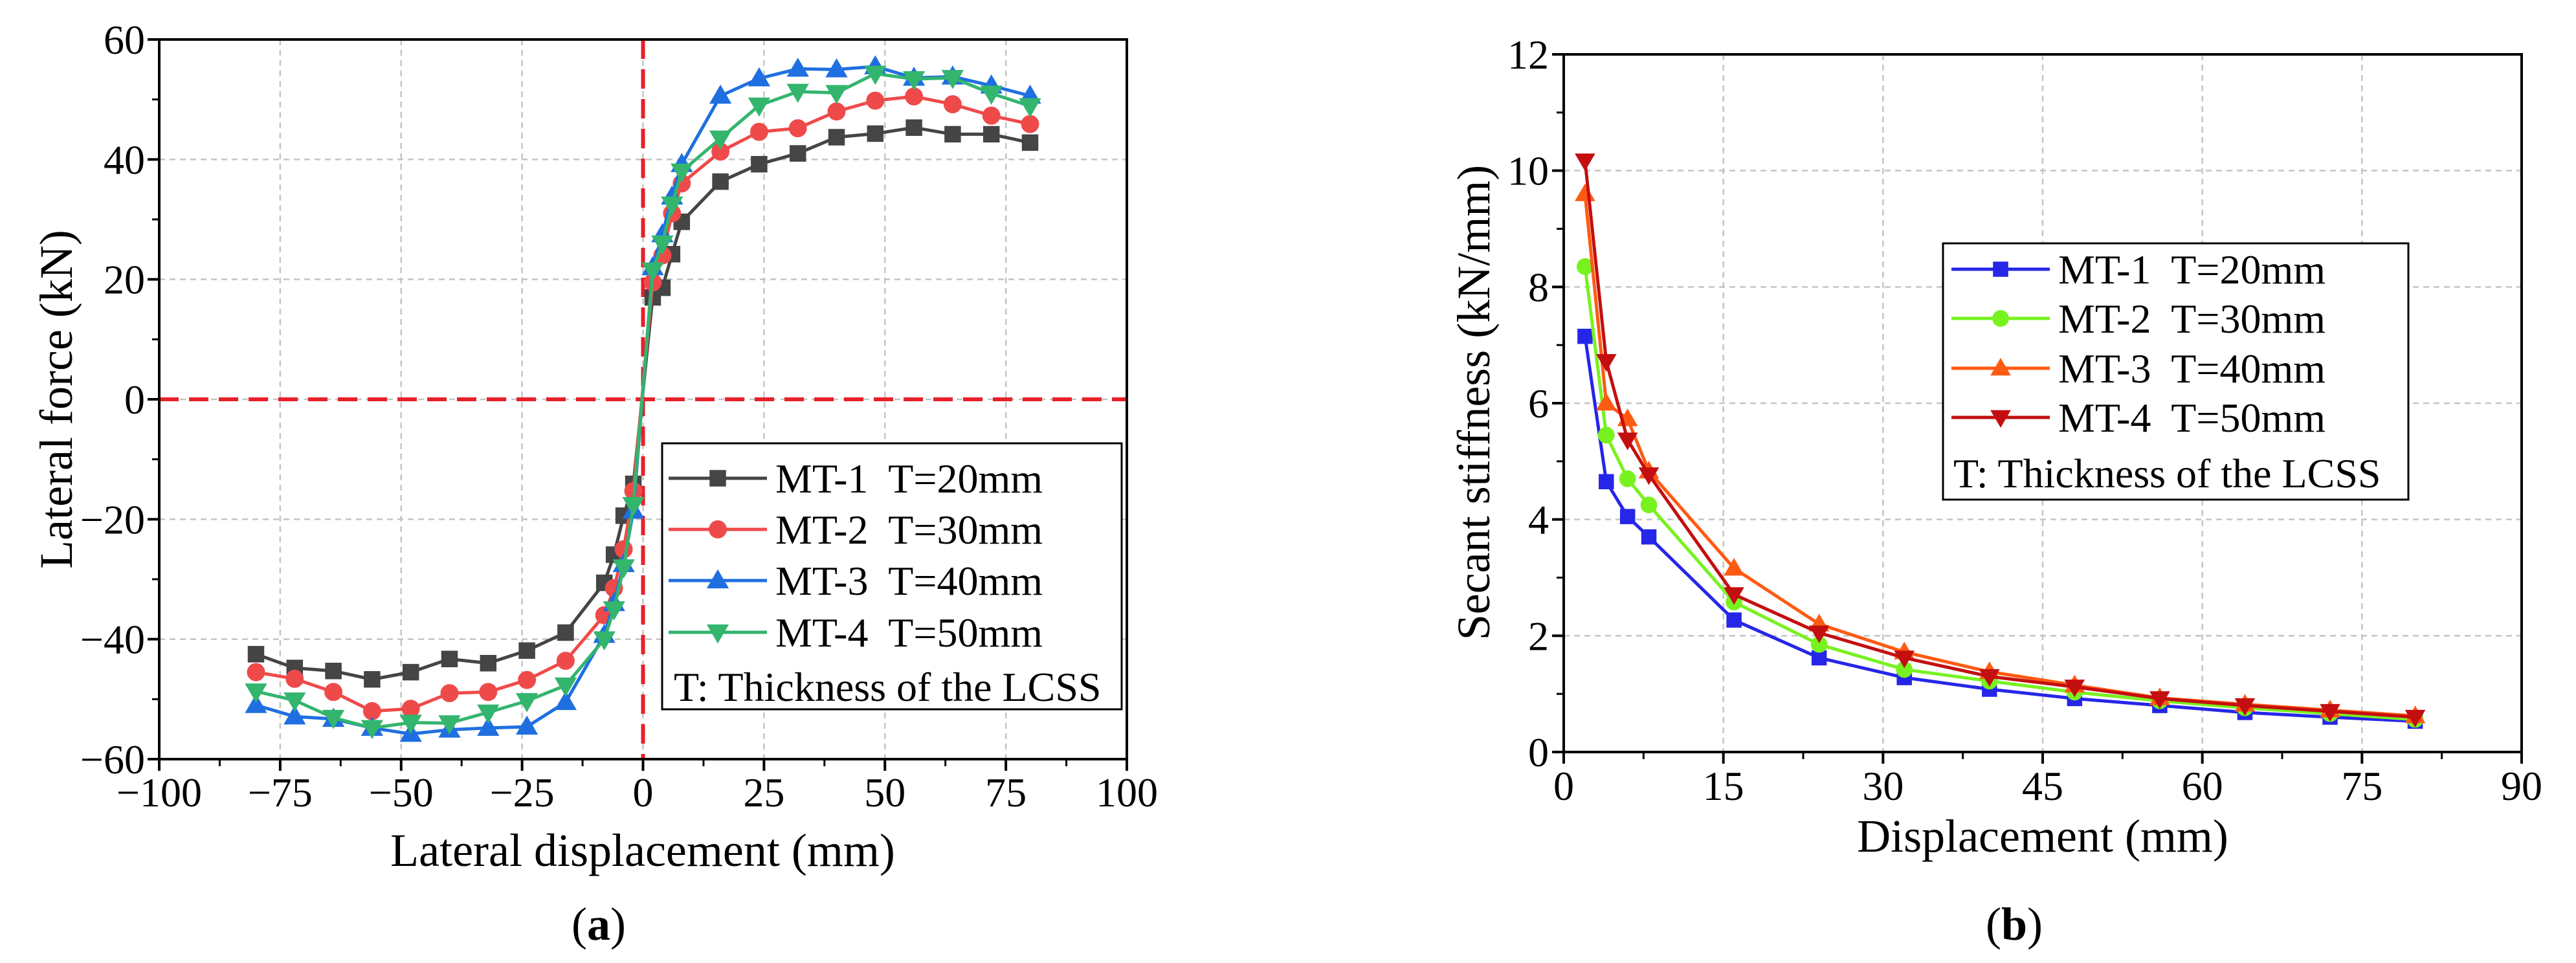  I want to click on panel-caption-letter: a, so click(598, 924).